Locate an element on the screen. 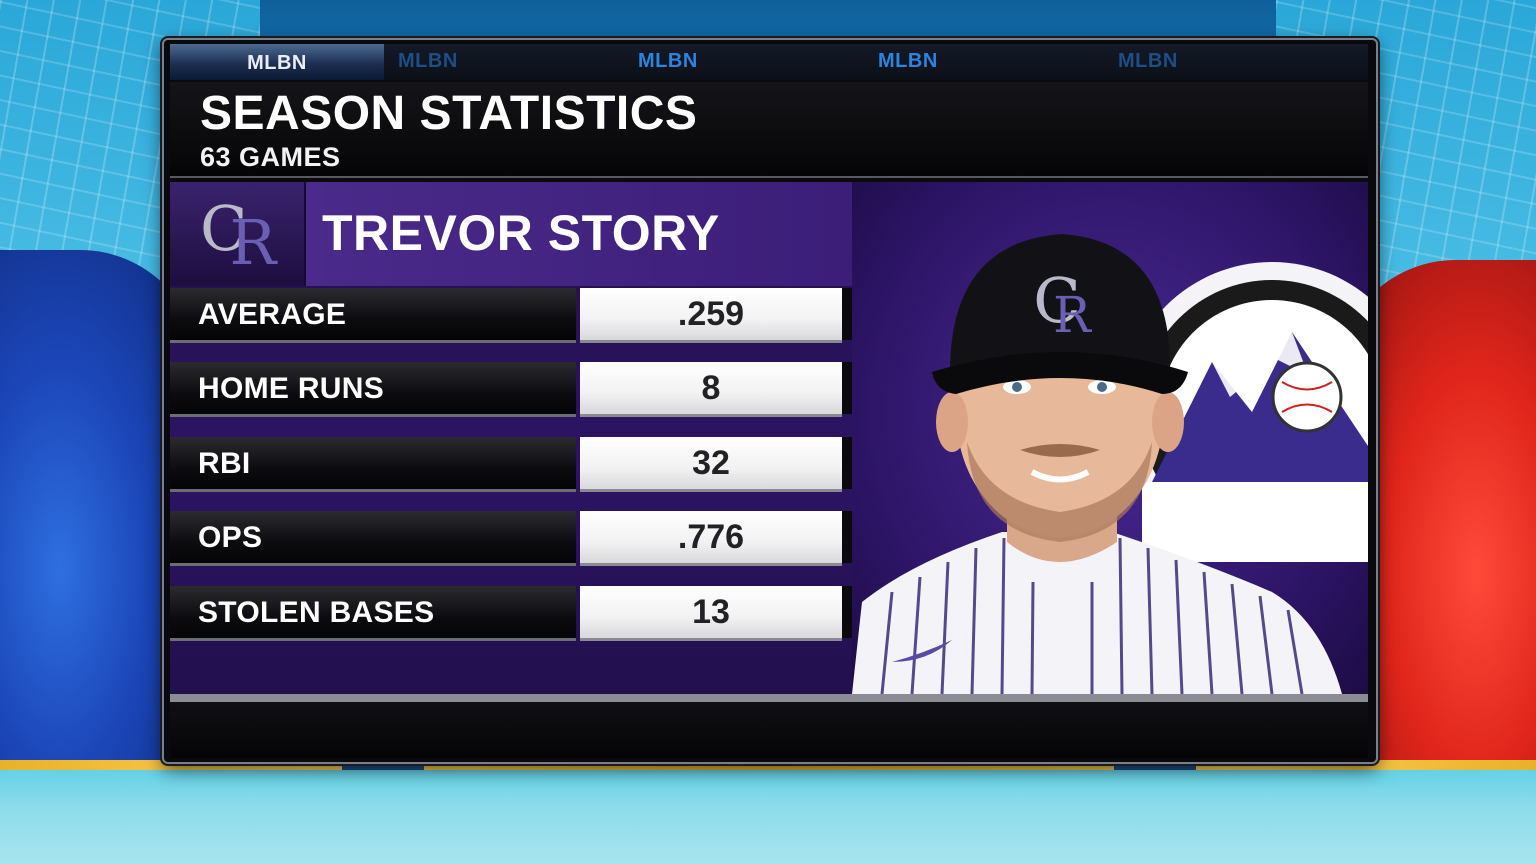 This screenshot has width=1536, height=864. team-logo: CR is located at coordinates (238, 234).